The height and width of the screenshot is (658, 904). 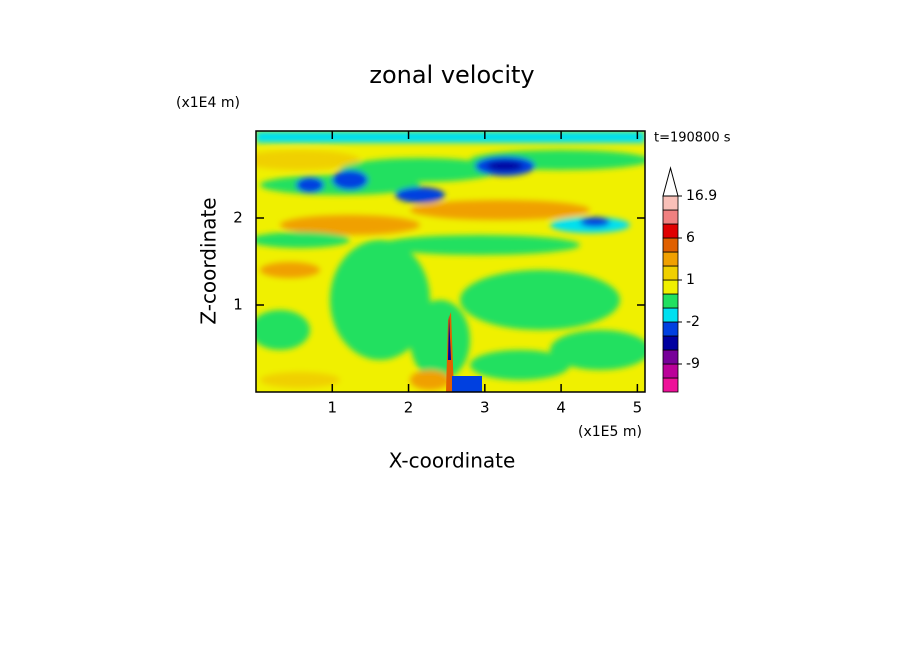 I want to click on y-tick-label: 2, so click(x=238, y=218).